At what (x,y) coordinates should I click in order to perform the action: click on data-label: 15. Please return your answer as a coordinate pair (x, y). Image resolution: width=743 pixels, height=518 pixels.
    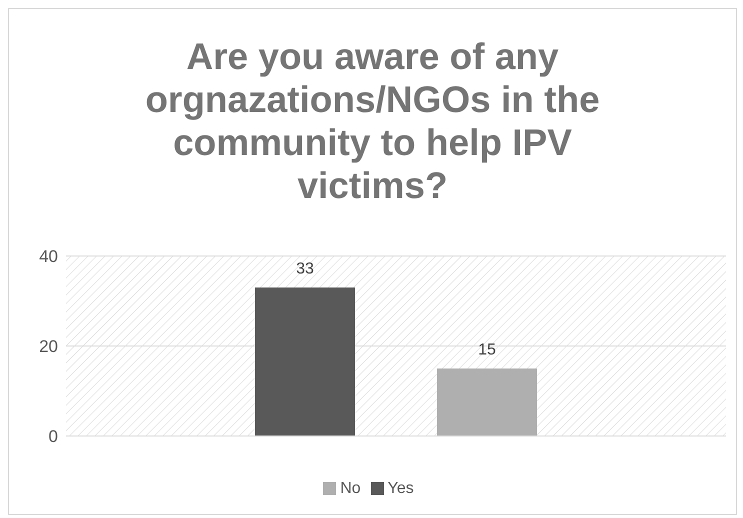
    Looking at the image, I should click on (487, 350).